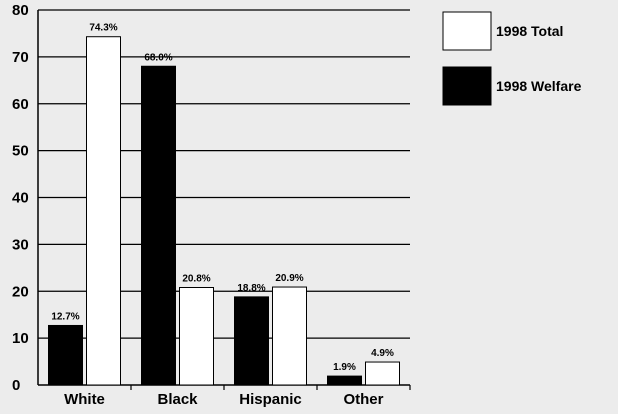 The height and width of the screenshot is (414, 618). What do you see at coordinates (20, 338) in the screenshot?
I see `y-tick-label: 10` at bounding box center [20, 338].